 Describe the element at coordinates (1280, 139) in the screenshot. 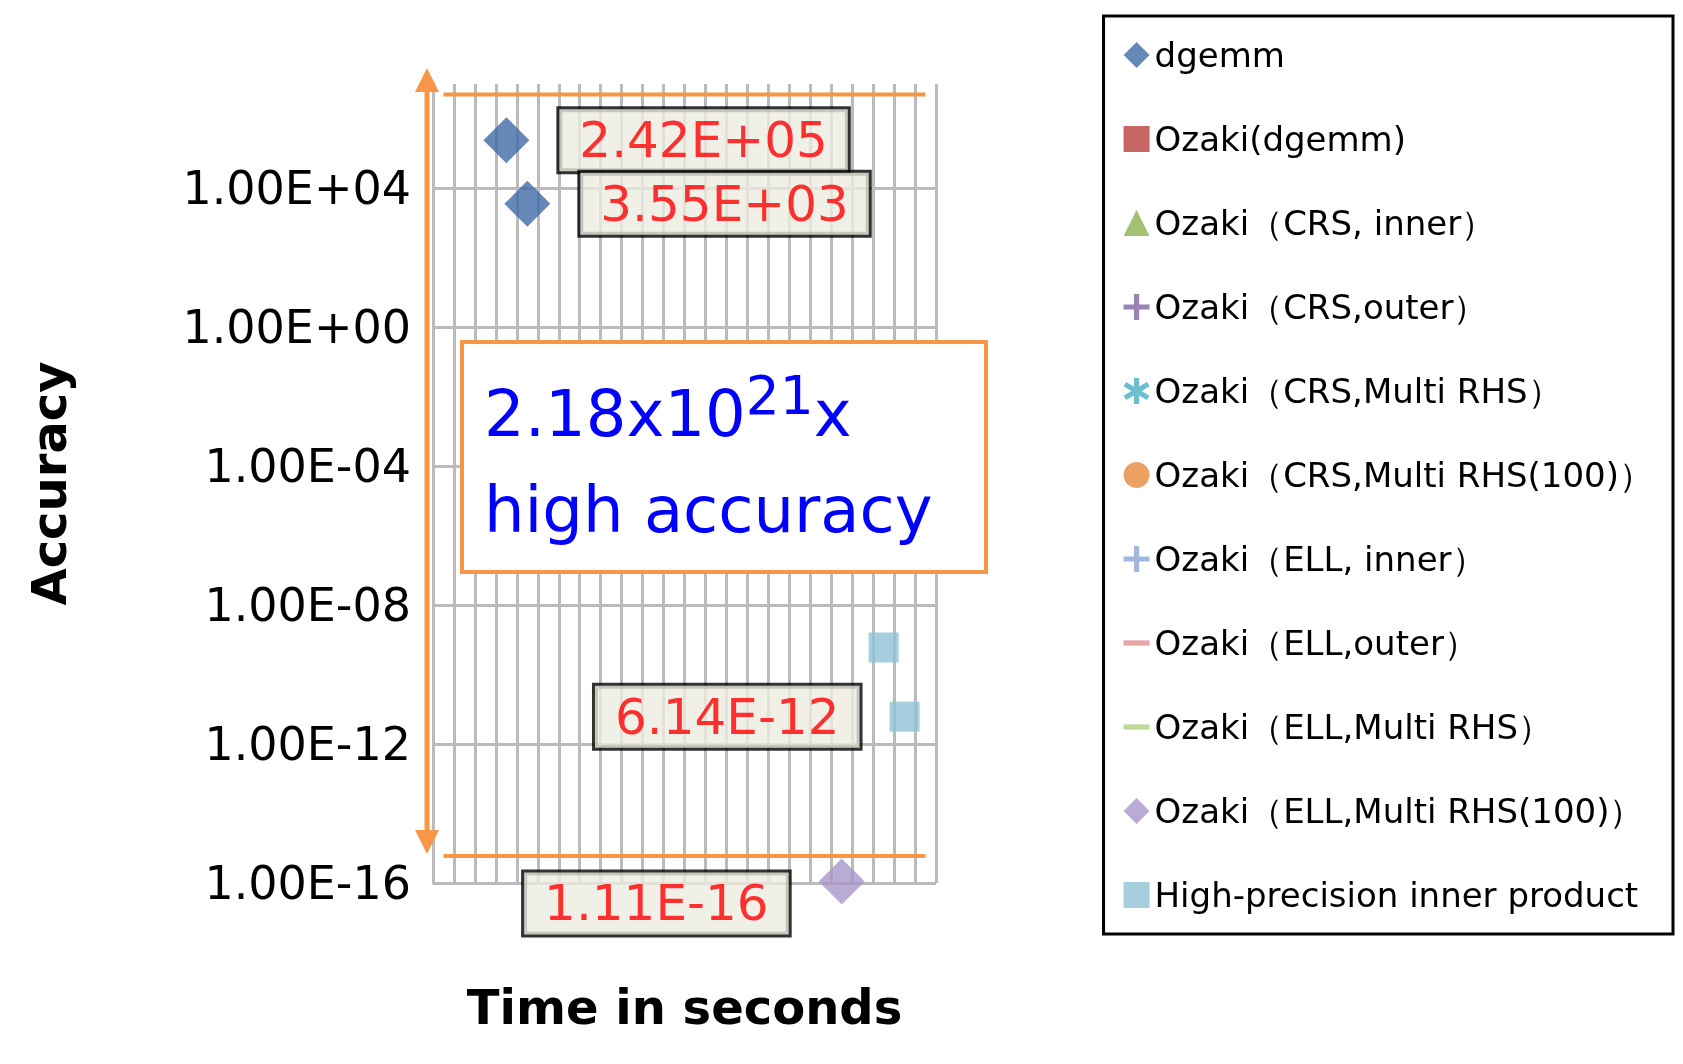

I see `legend-label: Ozaki(dgemm)` at that location.